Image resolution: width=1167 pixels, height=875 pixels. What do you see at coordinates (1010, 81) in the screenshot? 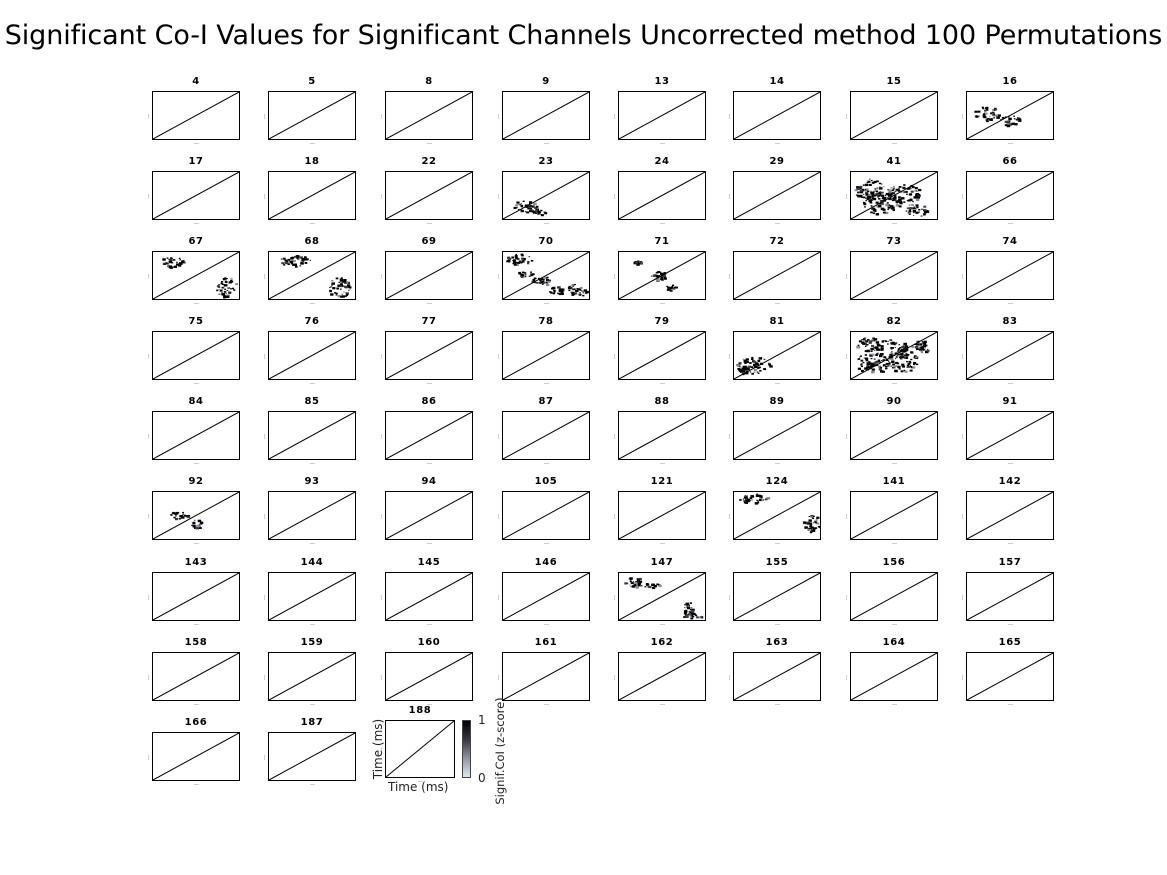
I see `channel-title: 16` at bounding box center [1010, 81].